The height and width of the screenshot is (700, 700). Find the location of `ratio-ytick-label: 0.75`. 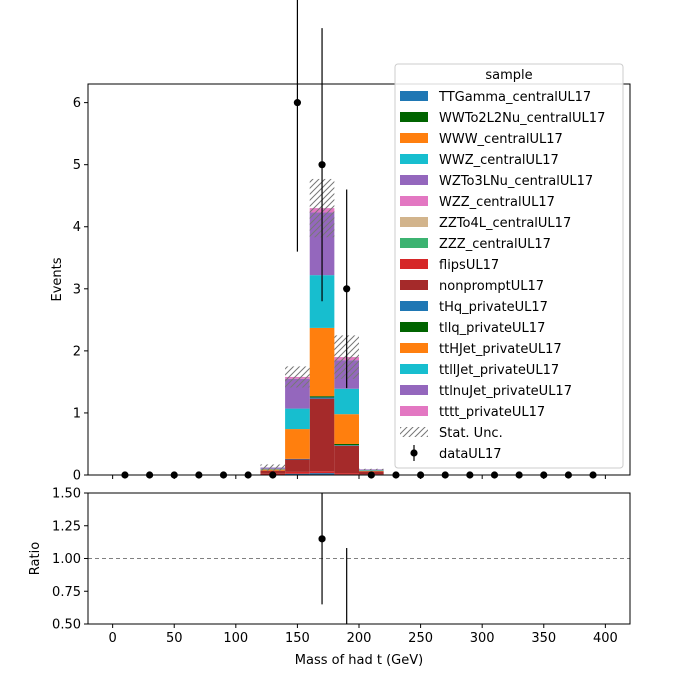

ratio-ytick-label: 0.75 is located at coordinates (66, 592).